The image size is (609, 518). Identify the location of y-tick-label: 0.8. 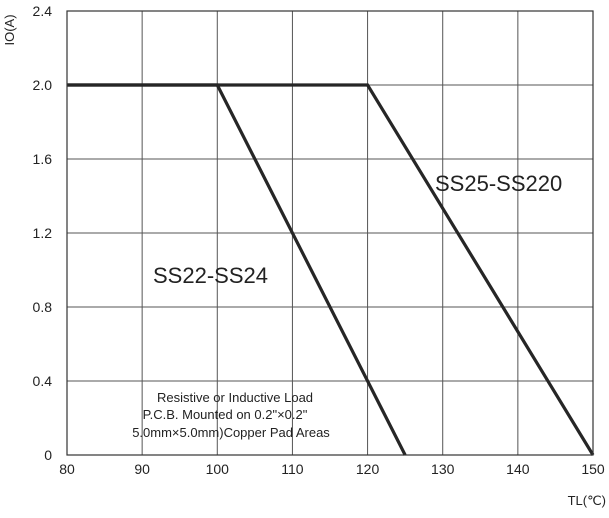
(43, 307).